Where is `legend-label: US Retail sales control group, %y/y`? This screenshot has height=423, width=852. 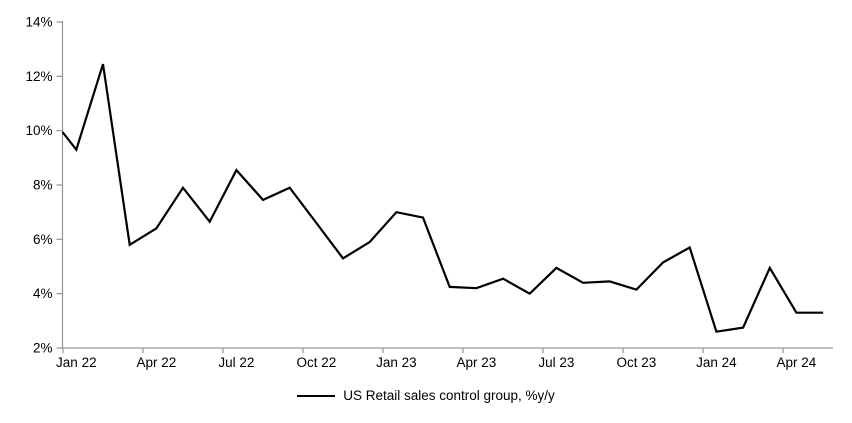 legend-label: US Retail sales control group, %y/y is located at coordinates (449, 395).